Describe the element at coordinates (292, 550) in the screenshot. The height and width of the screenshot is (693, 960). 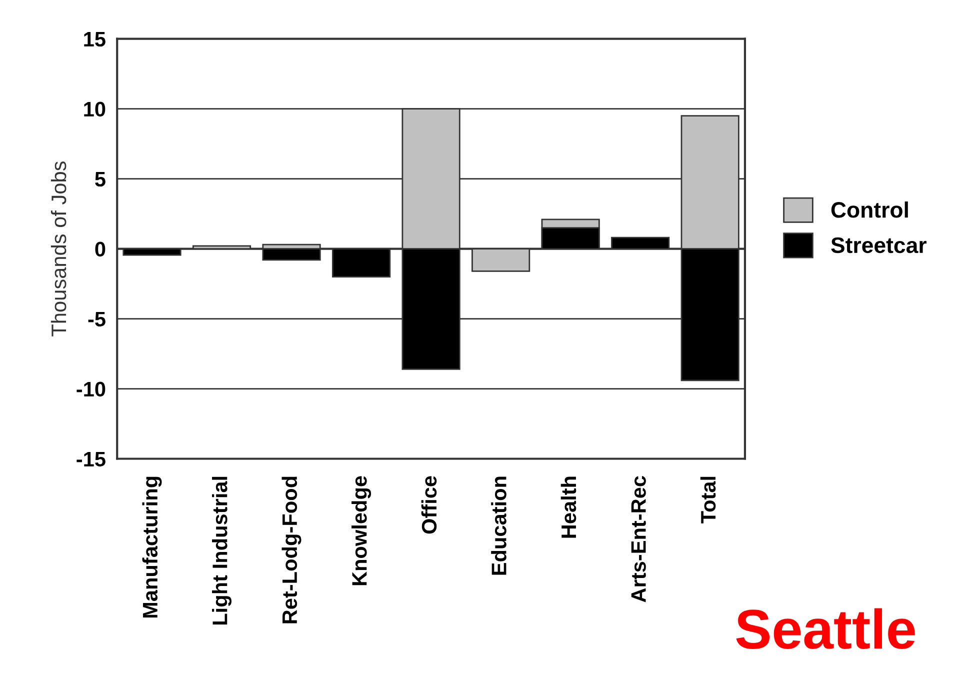
I see `x-tick-label: Ret-Lodg-Food` at that location.